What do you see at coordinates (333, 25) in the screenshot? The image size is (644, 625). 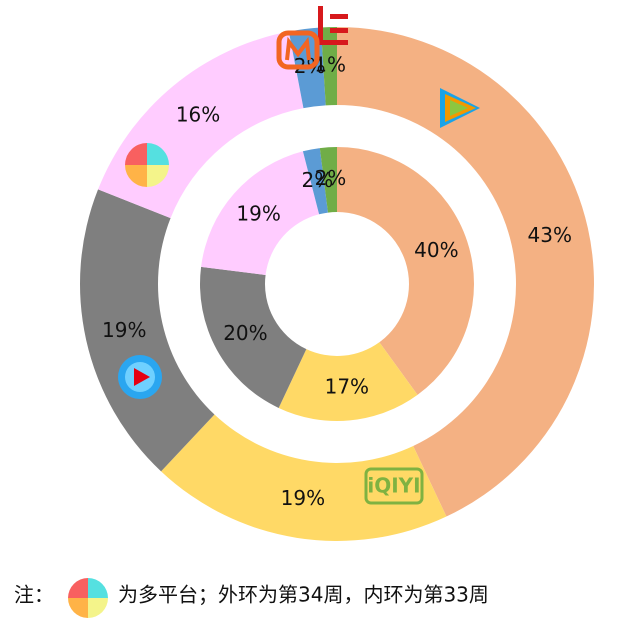 I see `letv-logo` at bounding box center [333, 25].